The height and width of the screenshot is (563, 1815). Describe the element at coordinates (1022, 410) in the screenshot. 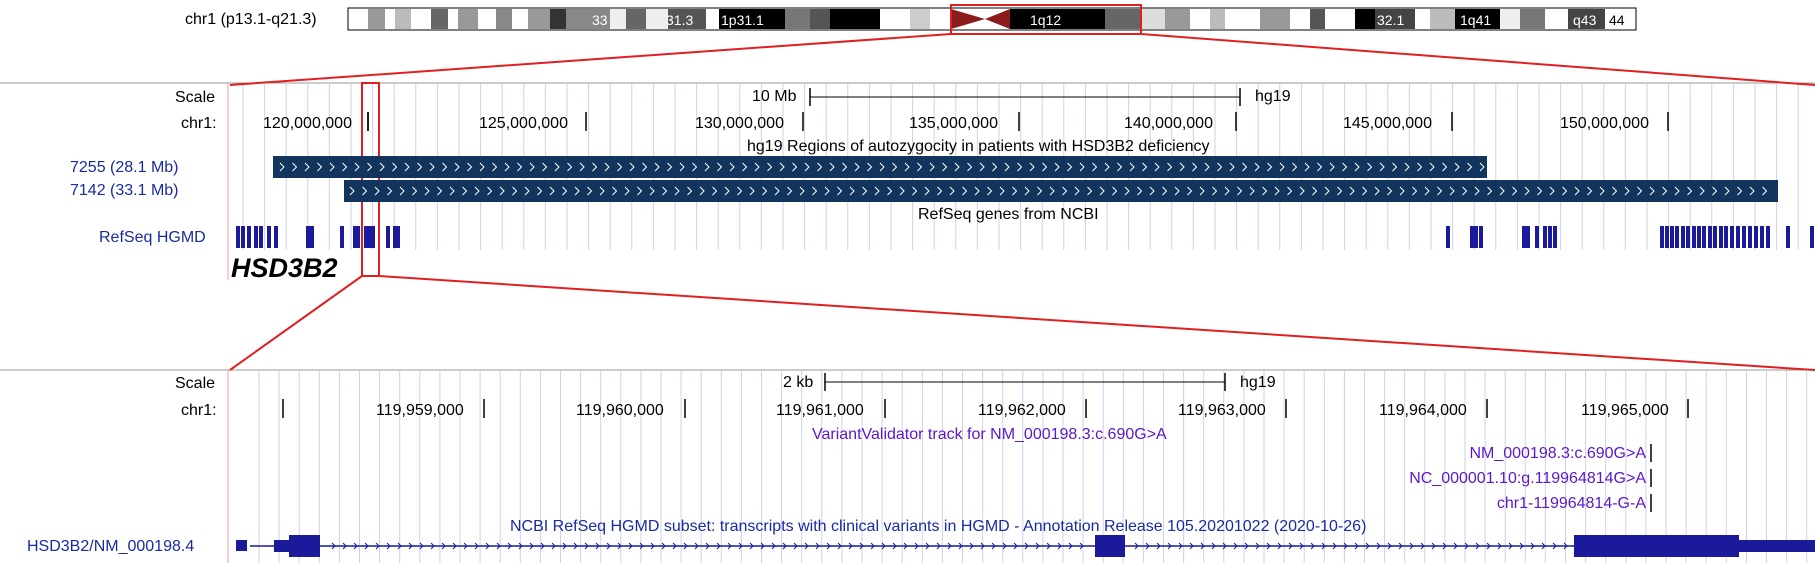

I see `detail-tick-label: 119,962,000` at that location.